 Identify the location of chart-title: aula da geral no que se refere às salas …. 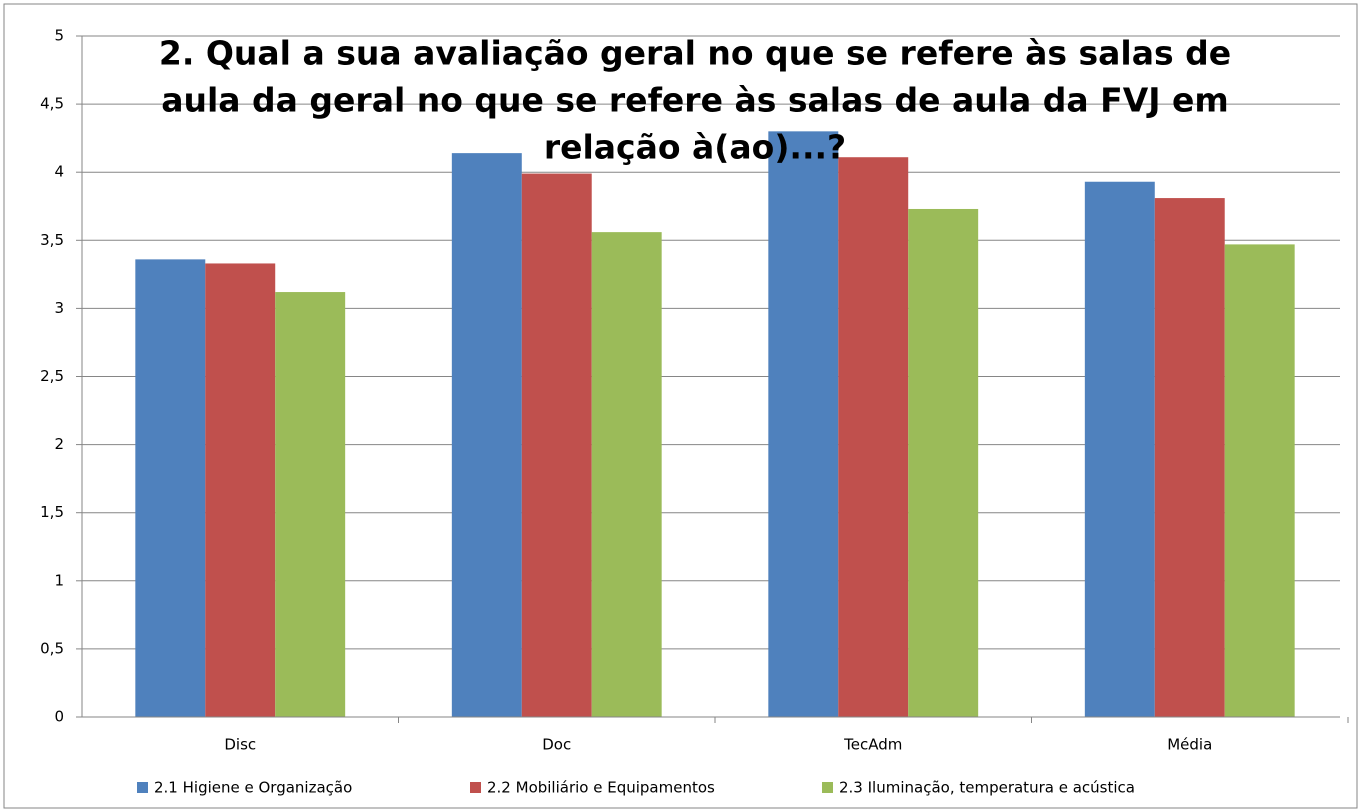
(695, 100).